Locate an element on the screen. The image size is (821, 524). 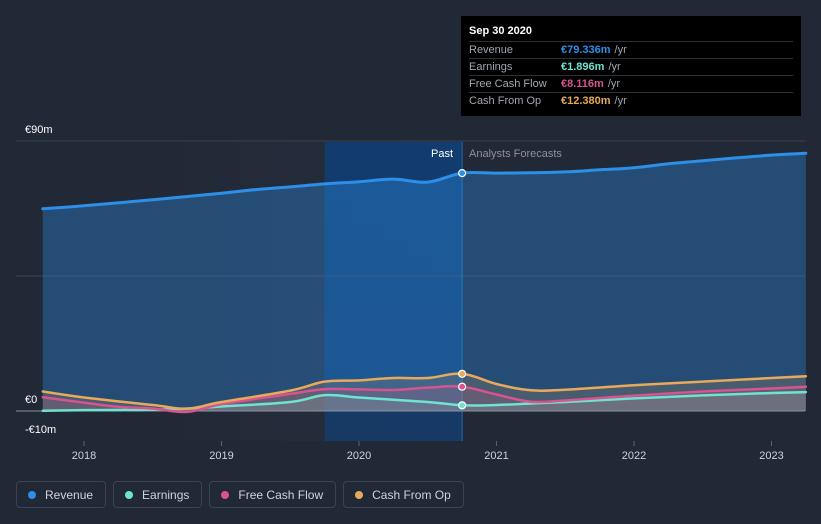
free-cash-flow-marker is located at coordinates (462, 386).